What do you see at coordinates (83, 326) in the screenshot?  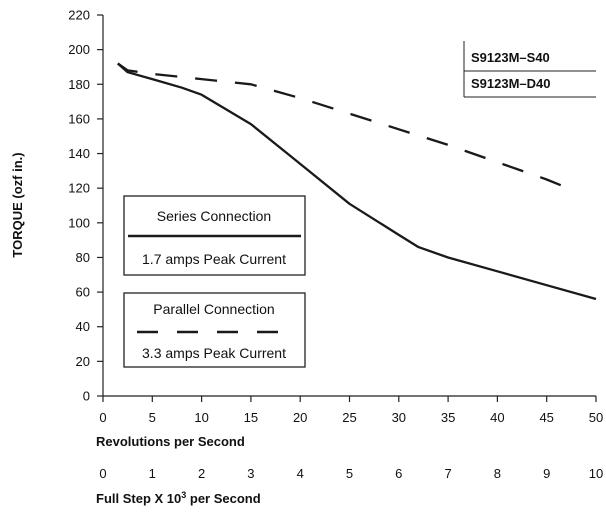 I see `y-tick-label: 40` at bounding box center [83, 326].